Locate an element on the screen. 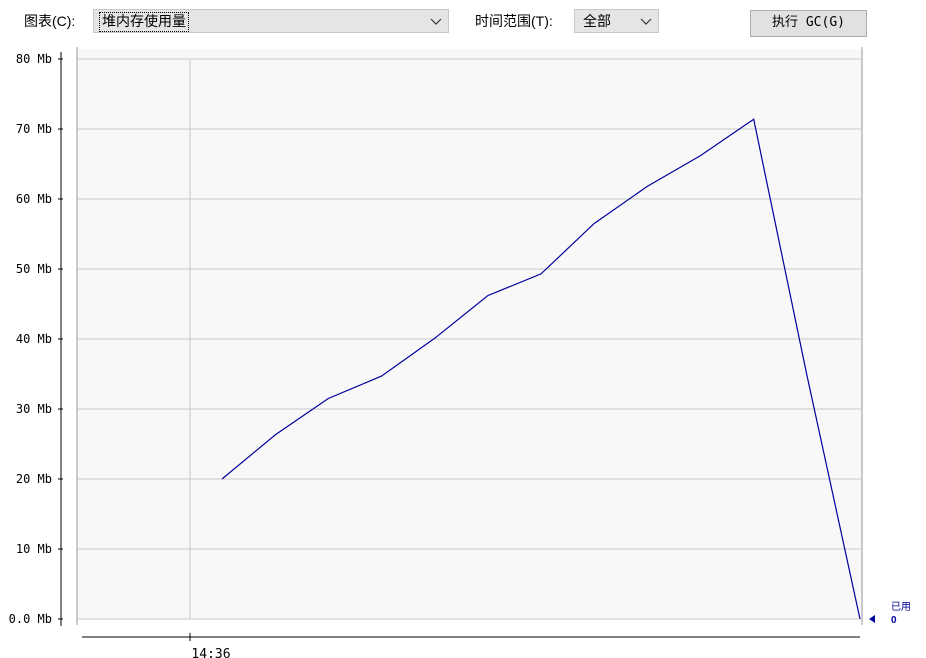 The width and height of the screenshot is (926, 658). y-tick-label: 70 Mb is located at coordinates (34, 129).